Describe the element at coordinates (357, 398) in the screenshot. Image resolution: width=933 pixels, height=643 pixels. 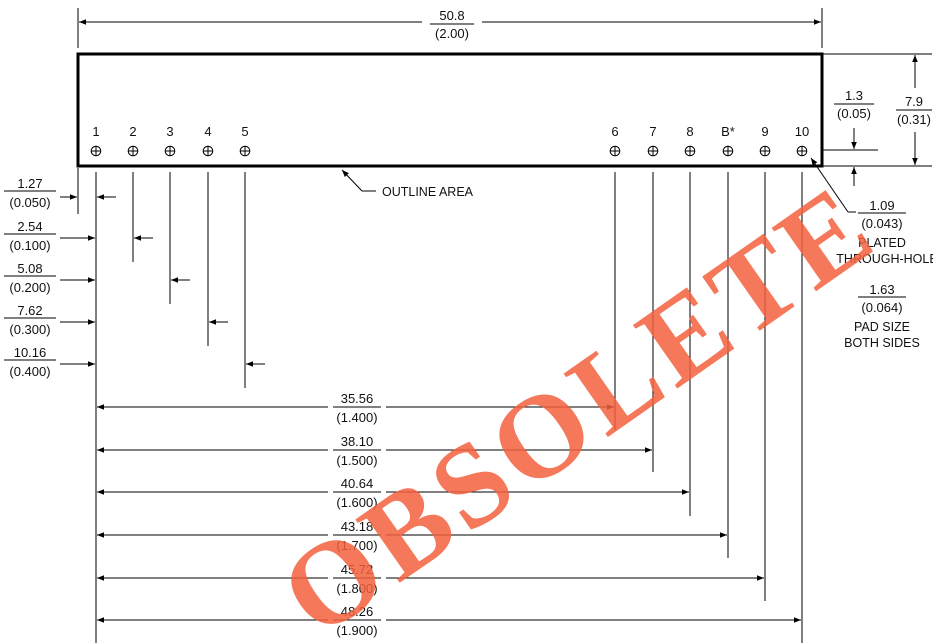
I see `bottom-dim-mm: 35.56` at that location.